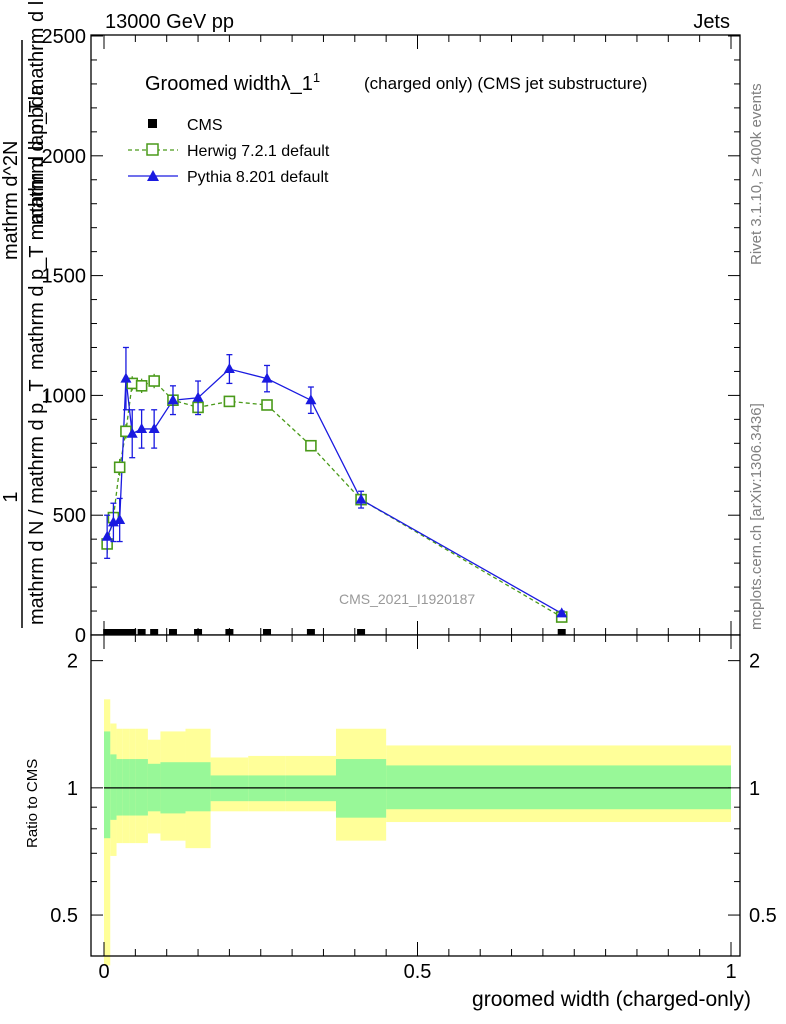 This screenshot has height=1024, width=786. Describe the element at coordinates (72, 662) in the screenshot. I see `ratio-y-tick-label: 2` at that location.